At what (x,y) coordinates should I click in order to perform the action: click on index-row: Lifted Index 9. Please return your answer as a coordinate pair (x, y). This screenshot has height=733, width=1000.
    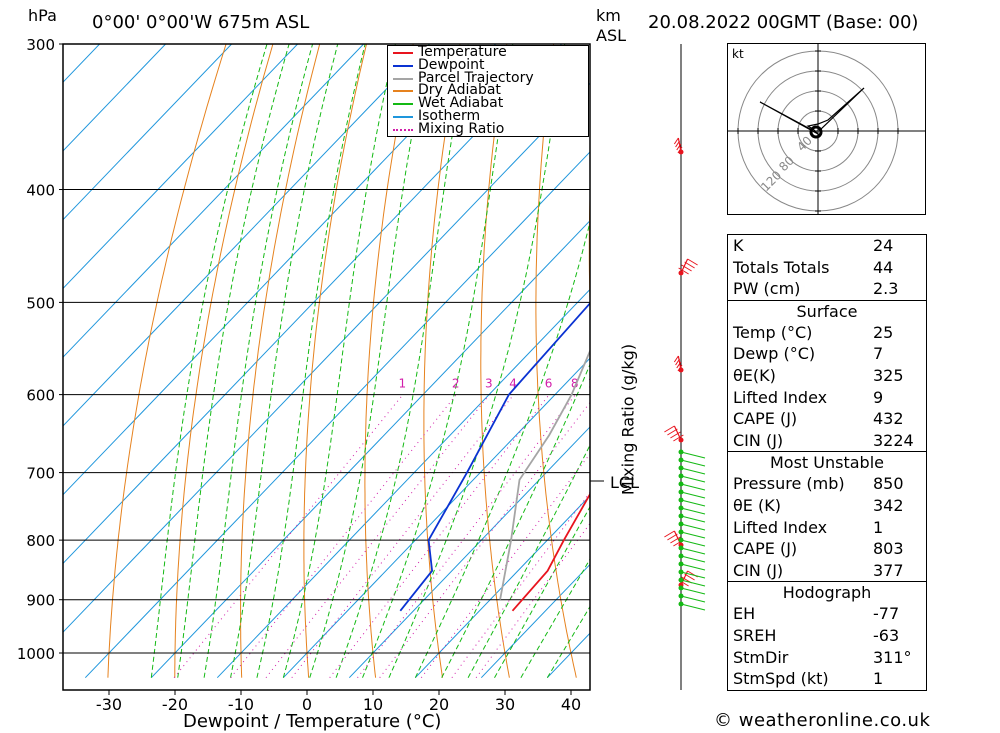
    Looking at the image, I should click on (827, 398).